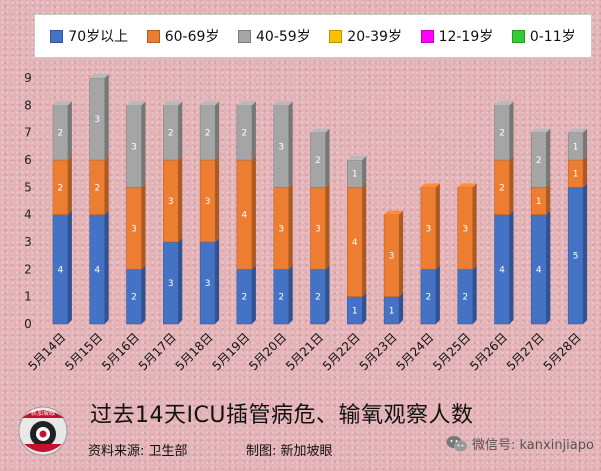  Describe the element at coordinates (274, 36) in the screenshot. I see `legend-item: 40-59岁` at that location.